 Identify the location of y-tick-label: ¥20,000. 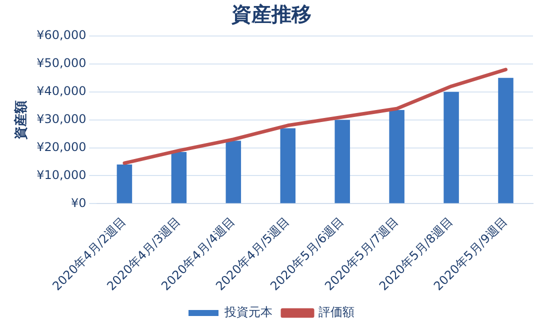
(61, 147).